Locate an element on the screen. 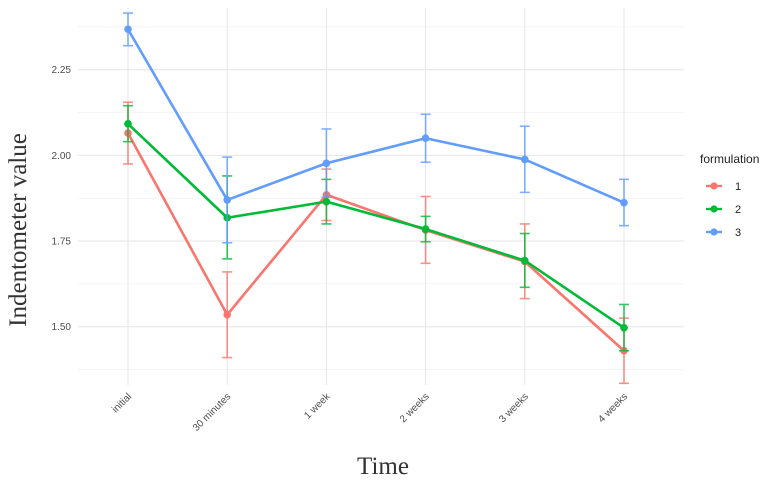 The width and height of the screenshot is (782, 482). x-tick-label: 1 week is located at coordinates (317, 406).